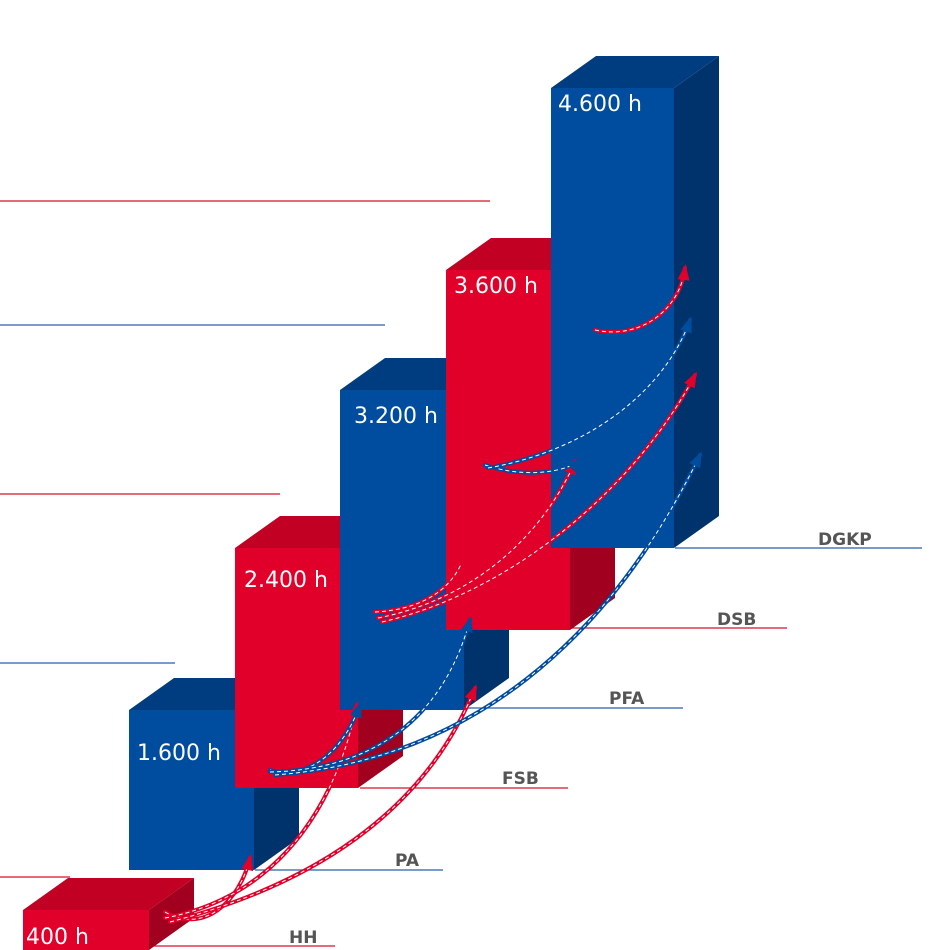 This screenshot has width=930, height=950. I want to click on bar-front-hh, so click(86, 930).